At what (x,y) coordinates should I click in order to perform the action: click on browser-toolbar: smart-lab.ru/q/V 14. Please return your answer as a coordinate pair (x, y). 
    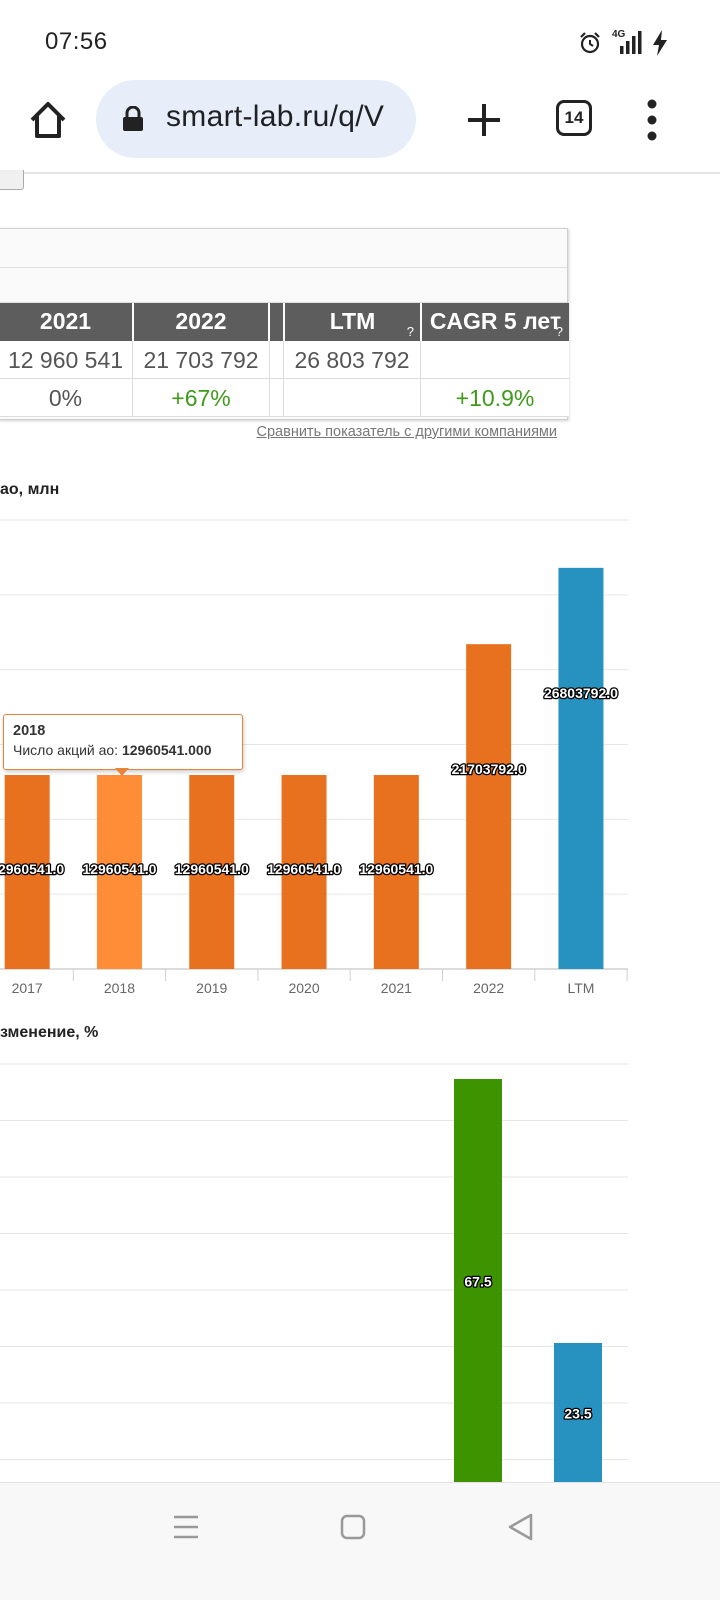
    Looking at the image, I should click on (360, 126).